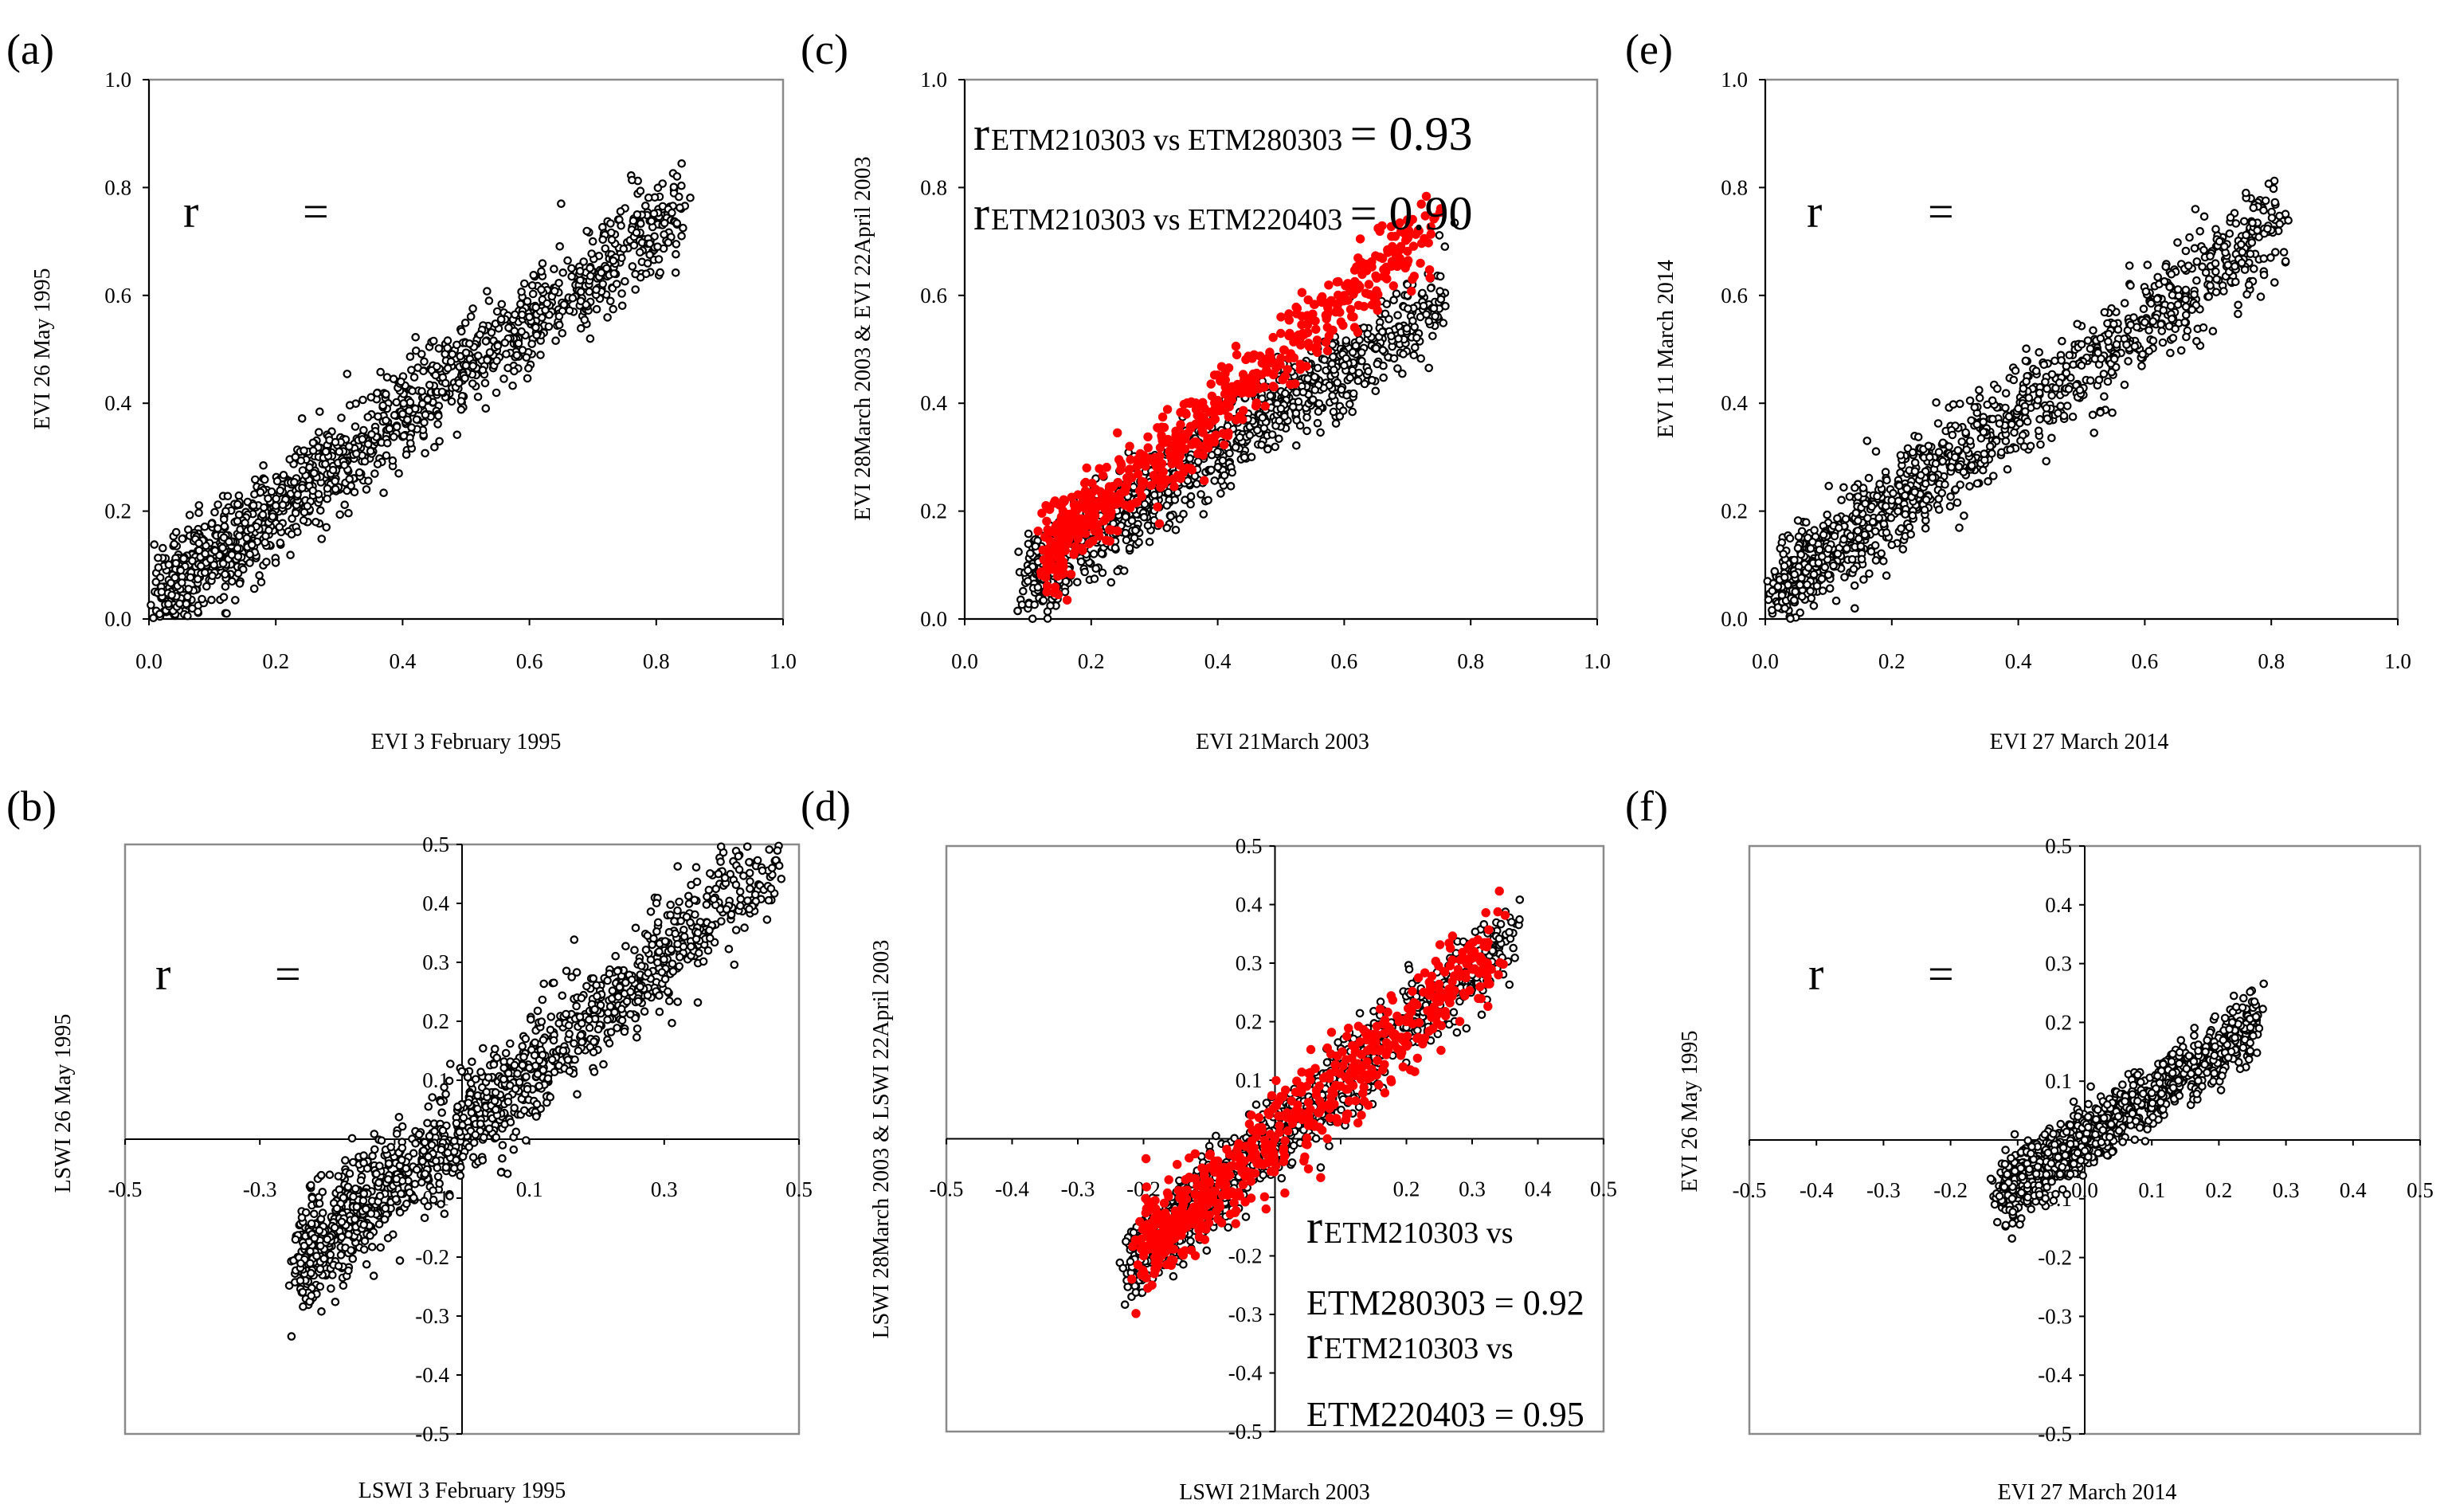  I want to click on points-group, so click(535, 1091).